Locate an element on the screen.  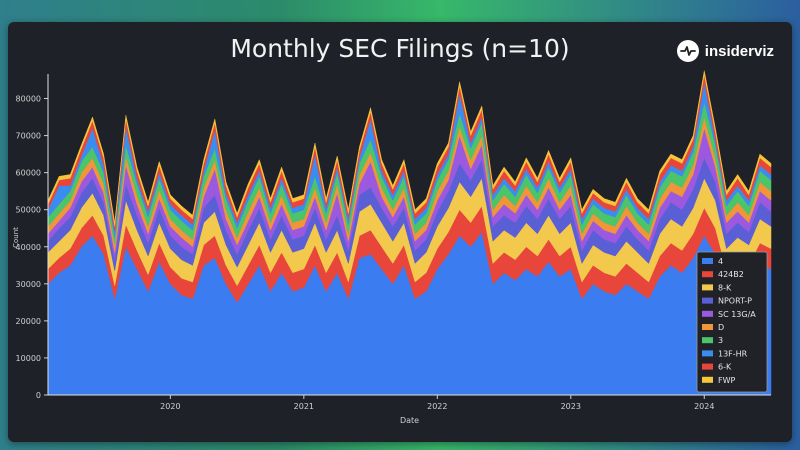
heartbeat-logo-icon is located at coordinates (687, 51).